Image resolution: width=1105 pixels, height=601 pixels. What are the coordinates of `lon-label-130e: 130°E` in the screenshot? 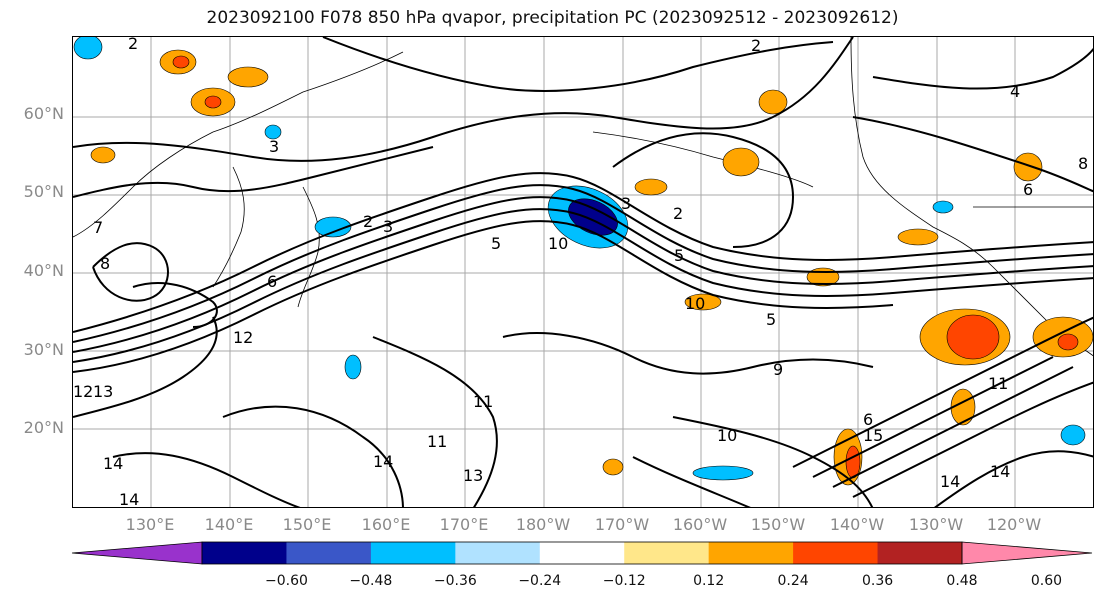 It's located at (150, 524).